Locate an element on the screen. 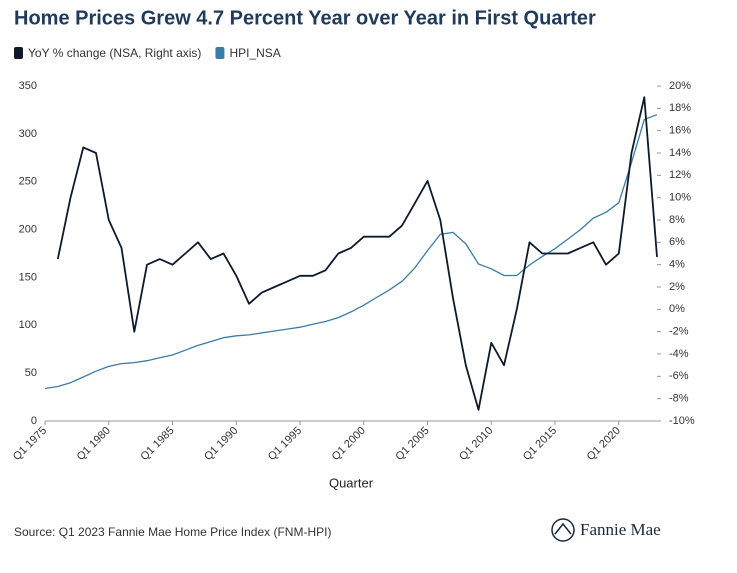 The width and height of the screenshot is (737, 573). x-tick-label: Q1 1985 is located at coordinates (157, 444).